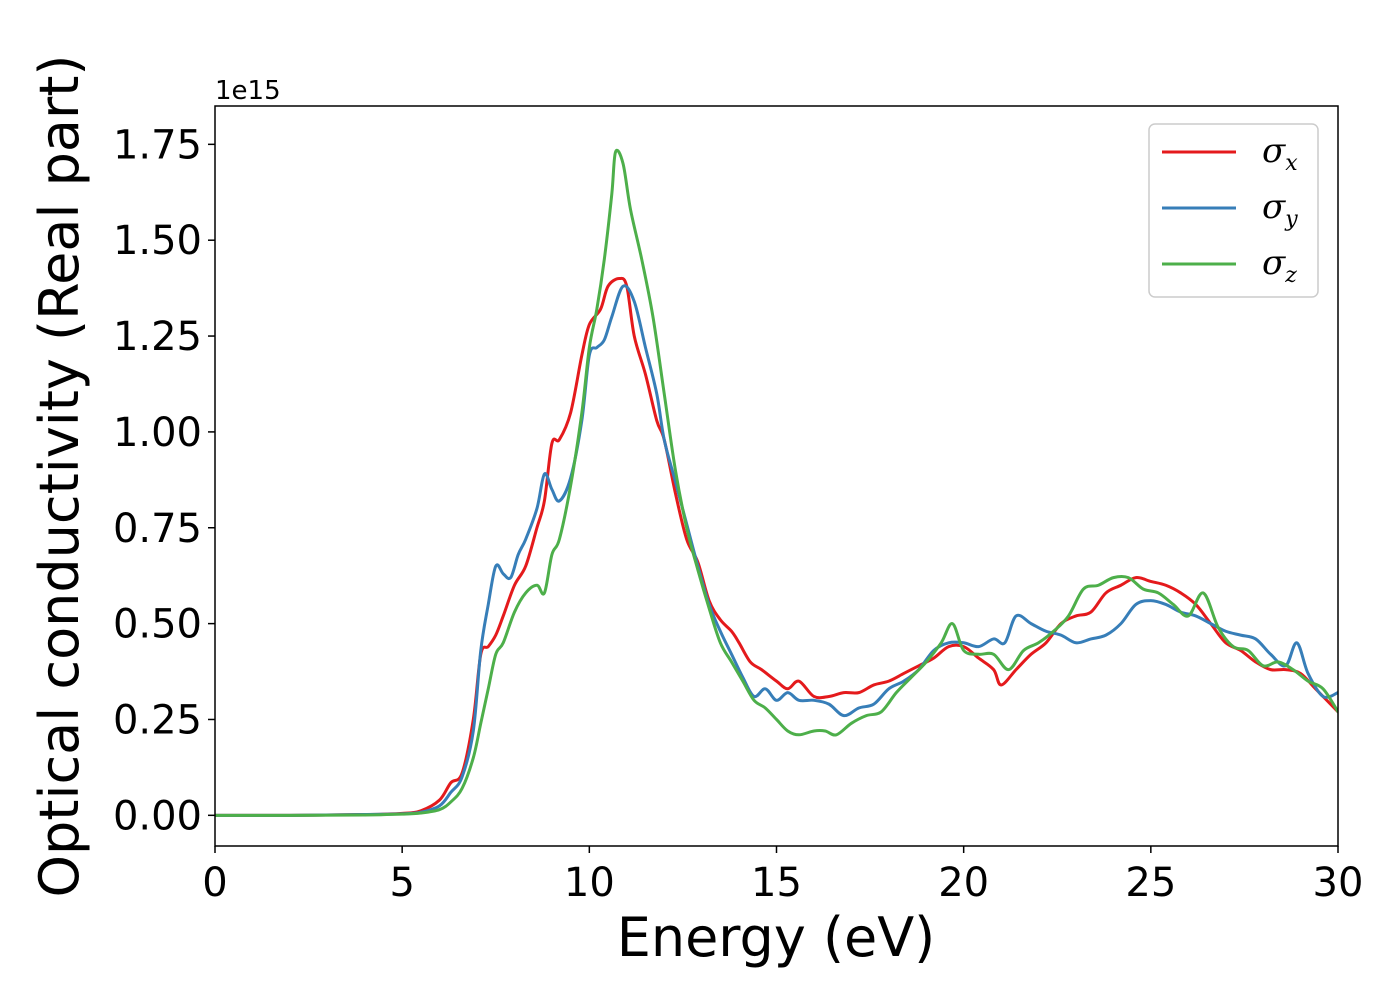 This screenshot has height=1000, width=1400. Describe the element at coordinates (157, 145) in the screenshot. I see `y-tick-label: 1.75` at that location.